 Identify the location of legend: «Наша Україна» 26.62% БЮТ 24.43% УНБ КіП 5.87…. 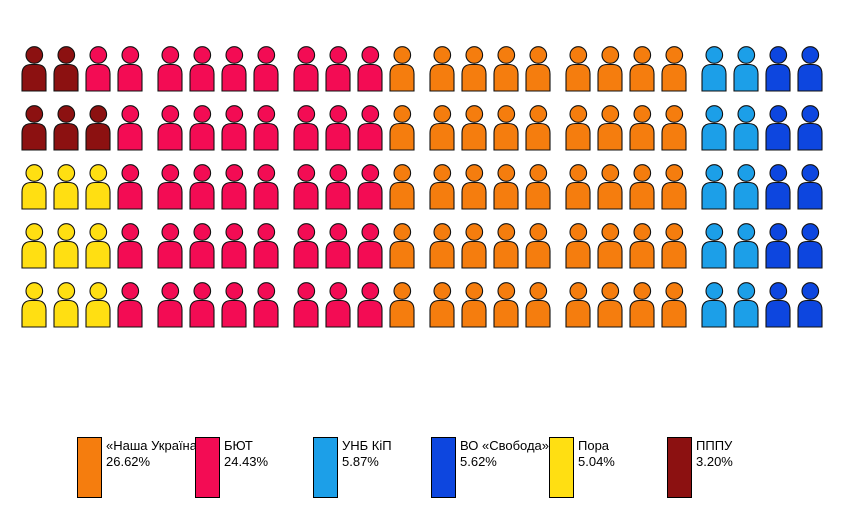
(431, 467).